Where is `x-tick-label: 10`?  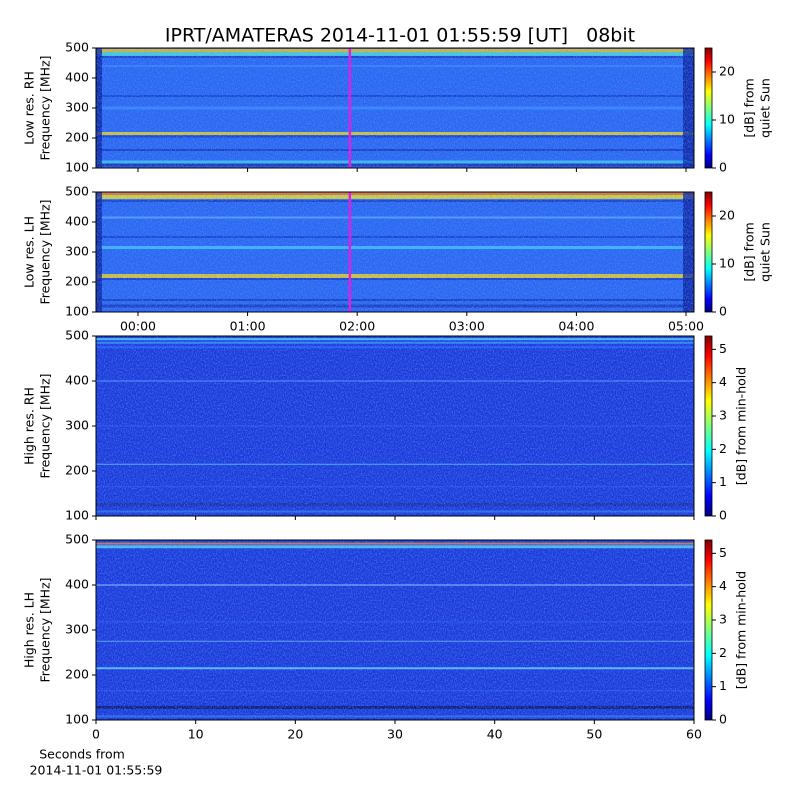 x-tick-label: 10 is located at coordinates (196, 734).